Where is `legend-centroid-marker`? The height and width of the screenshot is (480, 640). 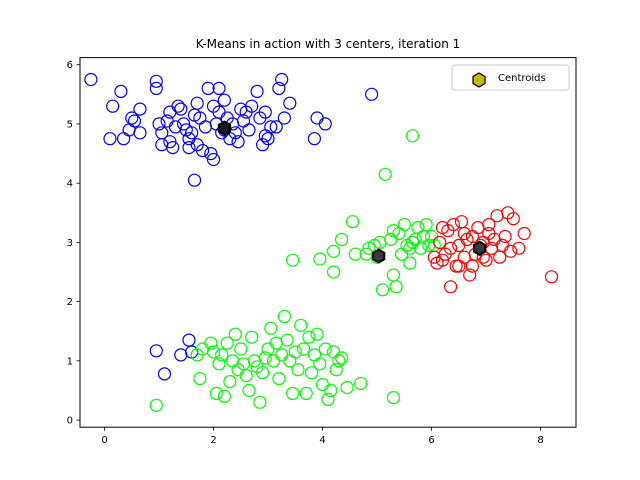
legend-centroid-marker is located at coordinates (479, 80).